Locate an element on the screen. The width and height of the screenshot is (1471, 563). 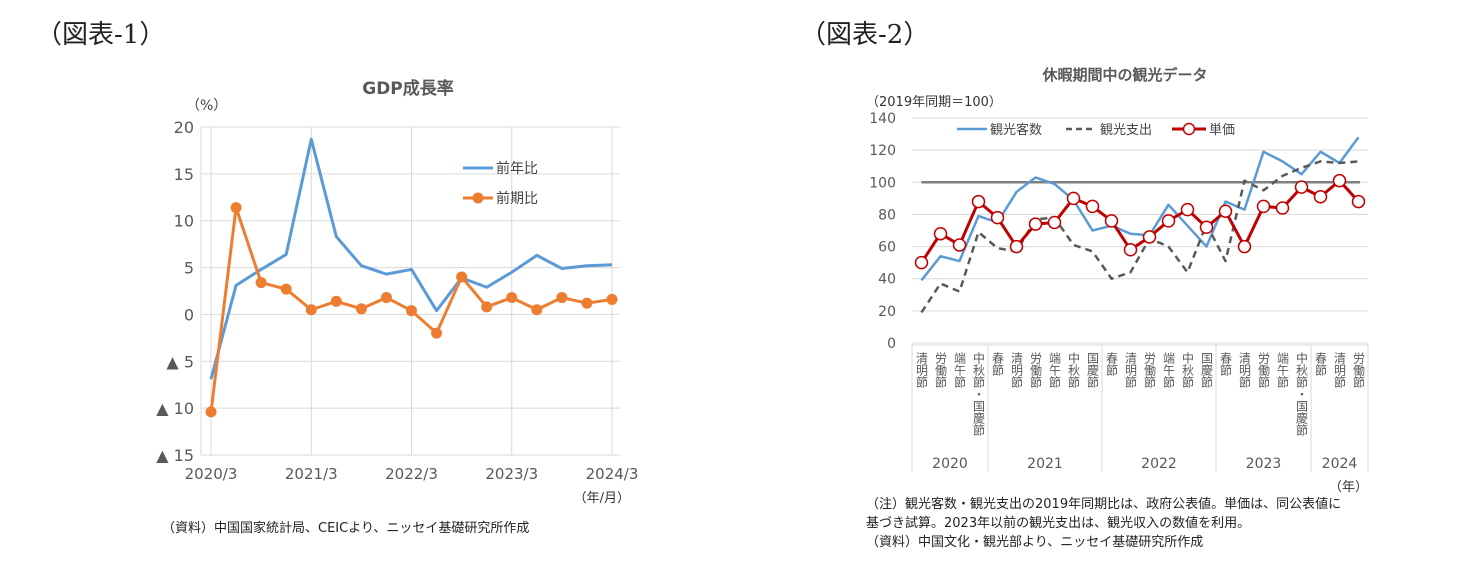
y-tick-label: 80 is located at coordinates (887, 215).